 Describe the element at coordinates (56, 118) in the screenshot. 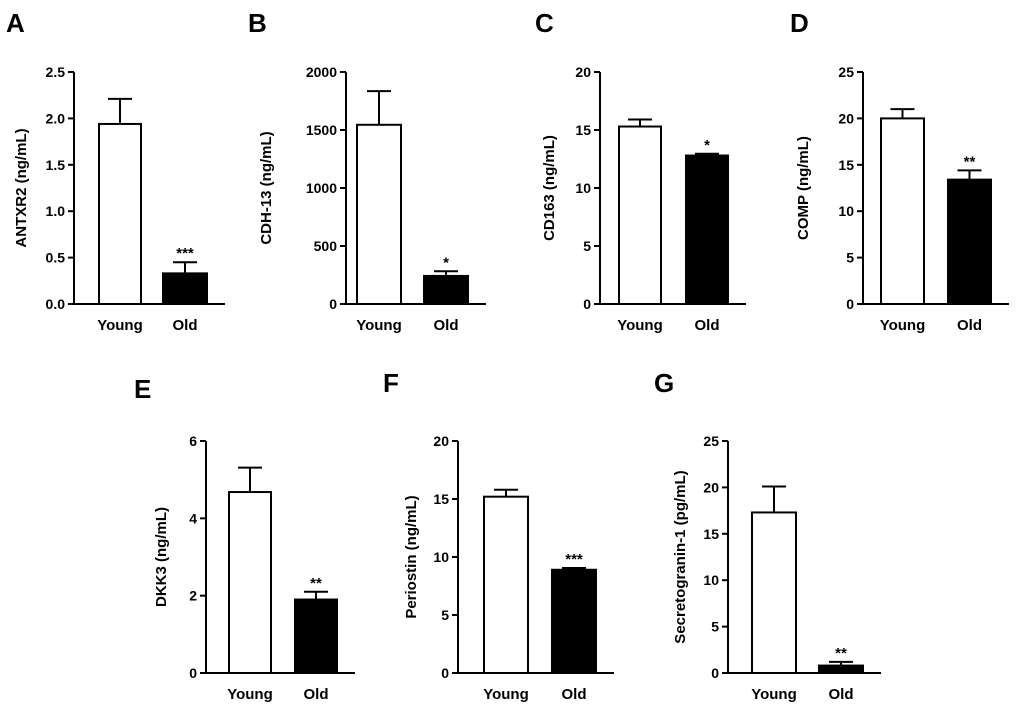

I see `y-tick-label: 2.0` at that location.